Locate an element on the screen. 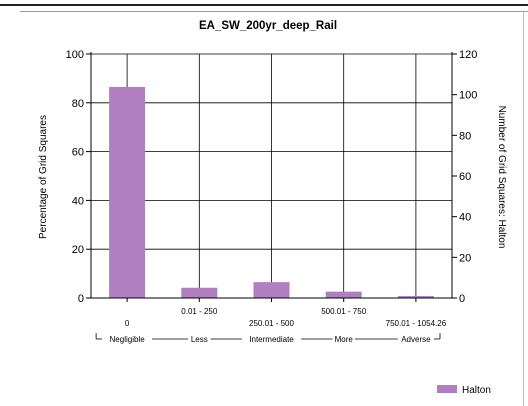  band-label: Negligible is located at coordinates (128, 339).